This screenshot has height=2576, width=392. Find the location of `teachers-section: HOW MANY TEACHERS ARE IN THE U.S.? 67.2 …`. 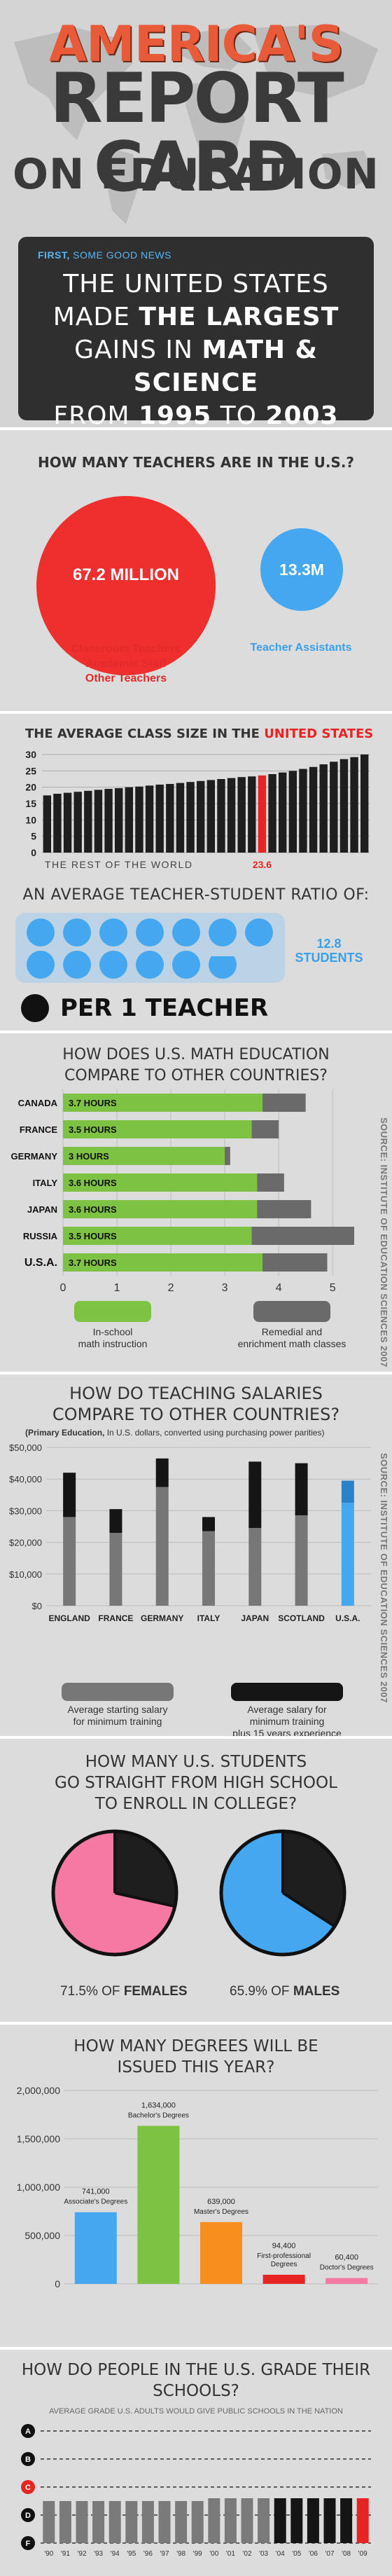

teachers-section: HOW MANY TEACHERS ARE IN THE U.S.? 67.2 … is located at coordinates (196, 569).